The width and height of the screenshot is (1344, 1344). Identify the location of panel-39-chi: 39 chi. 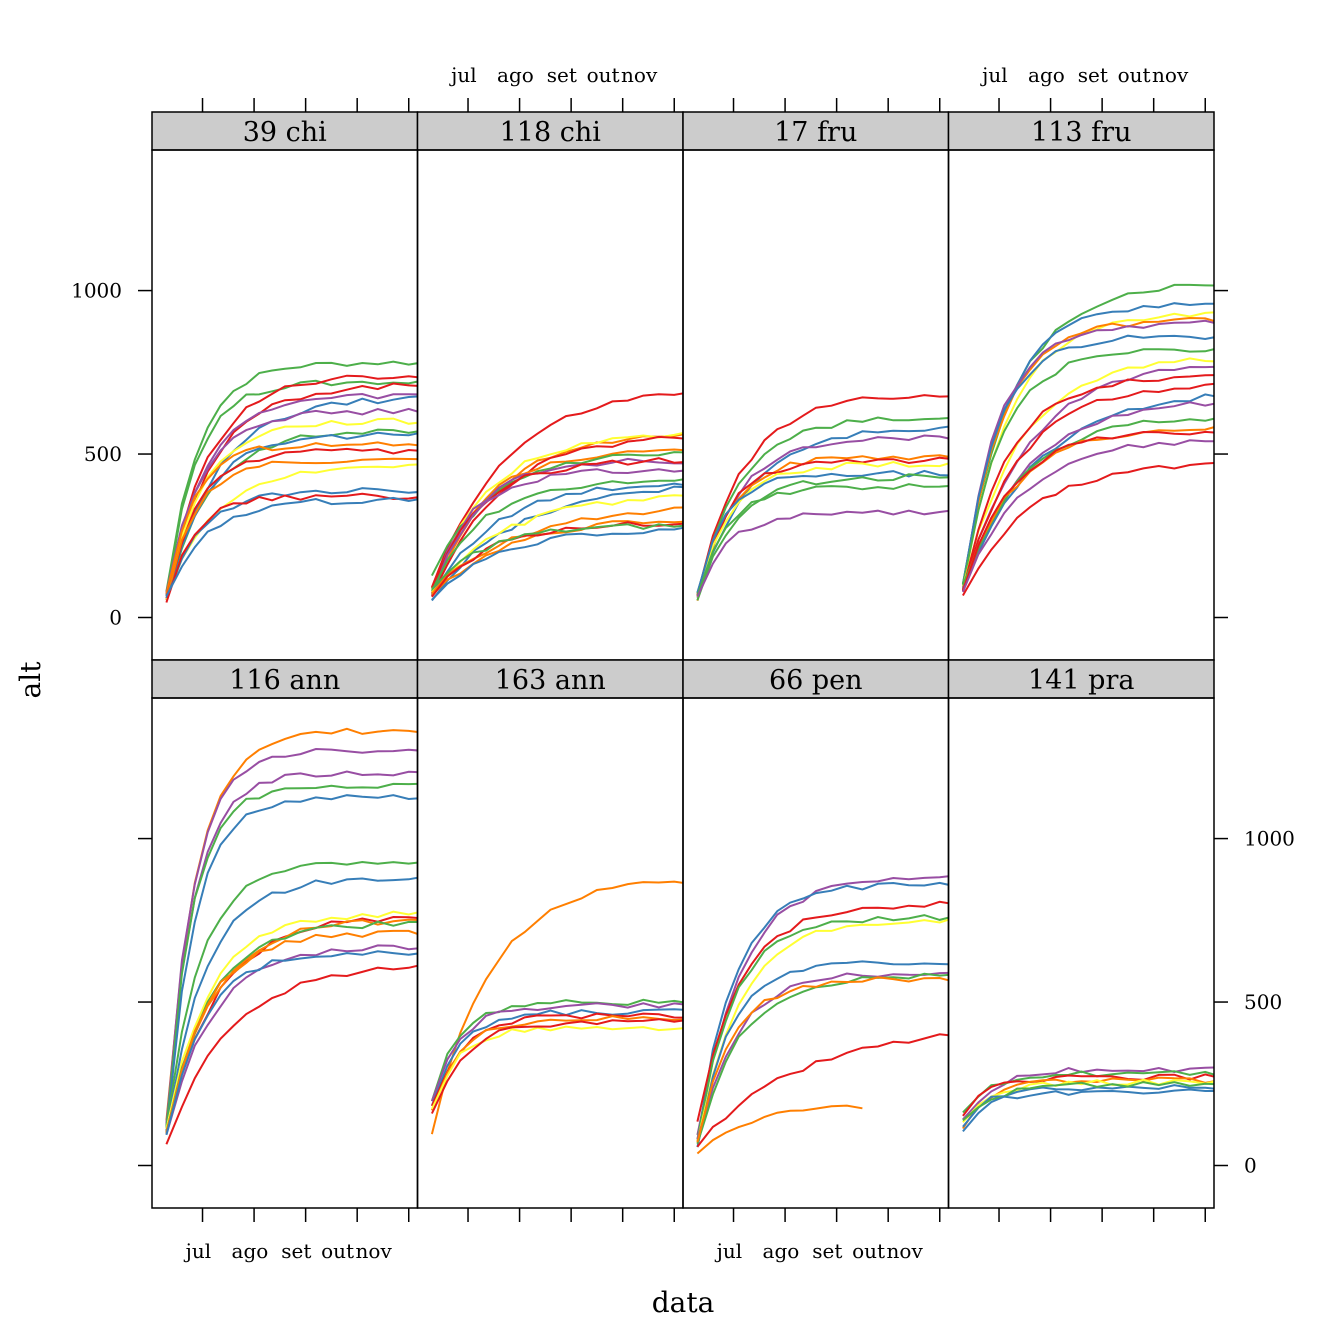
(285, 386).